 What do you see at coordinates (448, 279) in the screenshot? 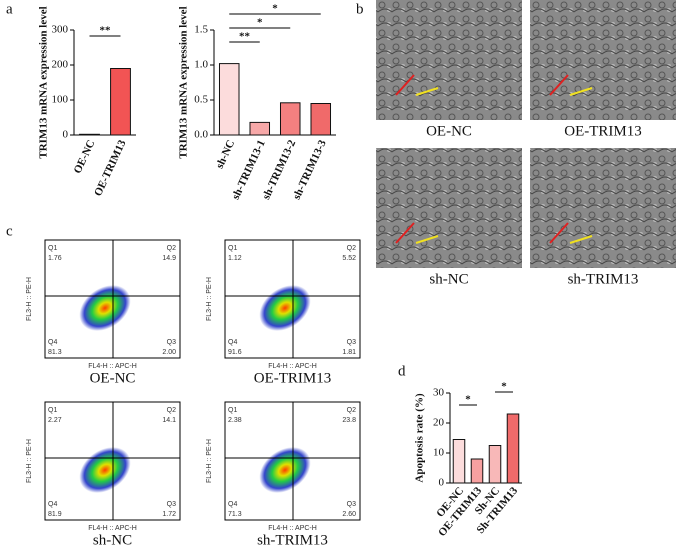
I see `em-caption: sh-NC` at bounding box center [448, 279].